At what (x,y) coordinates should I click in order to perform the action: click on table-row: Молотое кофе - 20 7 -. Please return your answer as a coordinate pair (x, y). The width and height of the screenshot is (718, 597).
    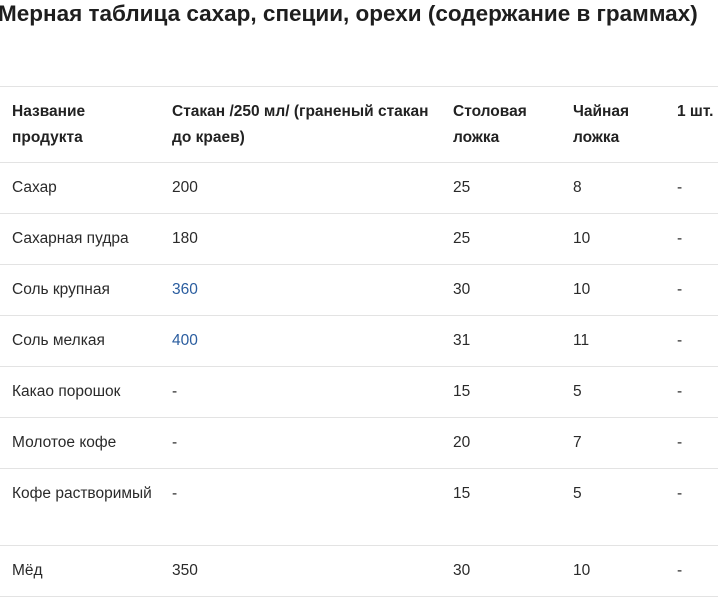
    Looking at the image, I should click on (359, 443).